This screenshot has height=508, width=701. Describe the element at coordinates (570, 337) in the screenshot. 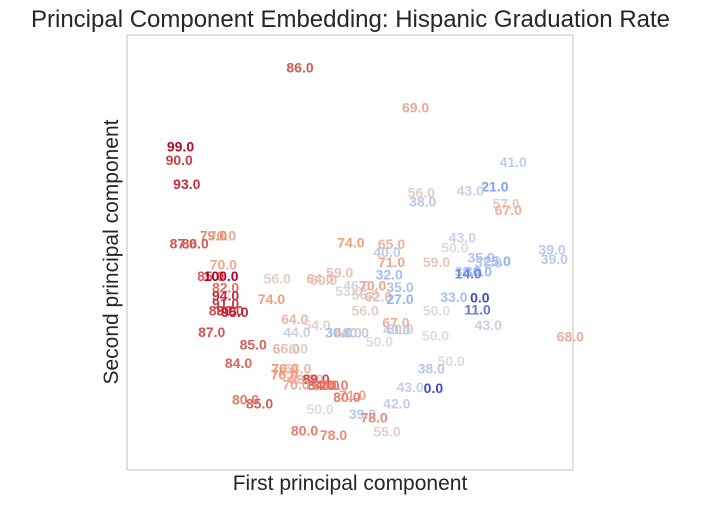

I see `point-label: 68.0` at that location.